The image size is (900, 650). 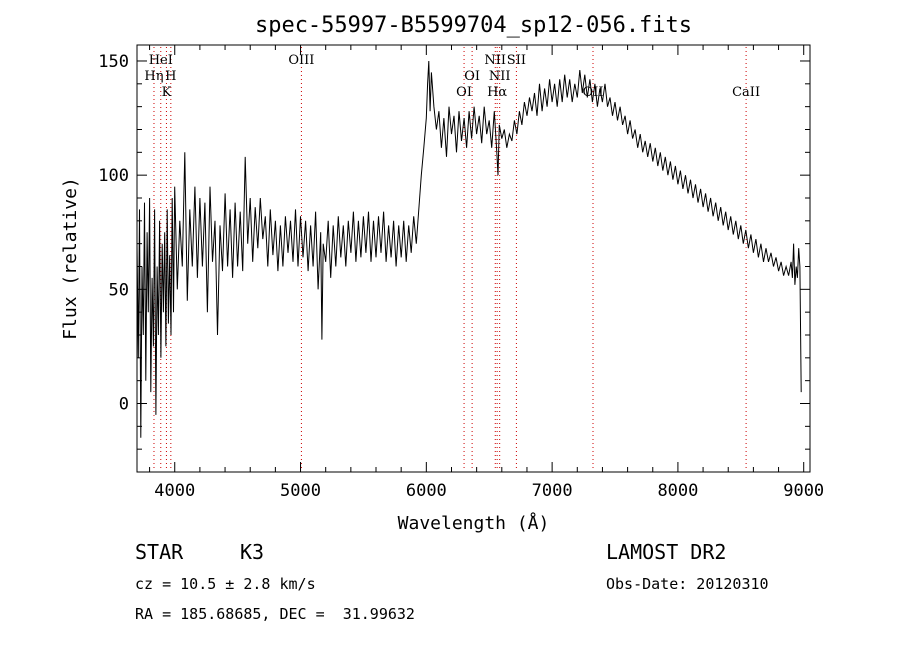 What do you see at coordinates (300, 491) in the screenshot?
I see `x-tick-label: 5000` at bounding box center [300, 491].